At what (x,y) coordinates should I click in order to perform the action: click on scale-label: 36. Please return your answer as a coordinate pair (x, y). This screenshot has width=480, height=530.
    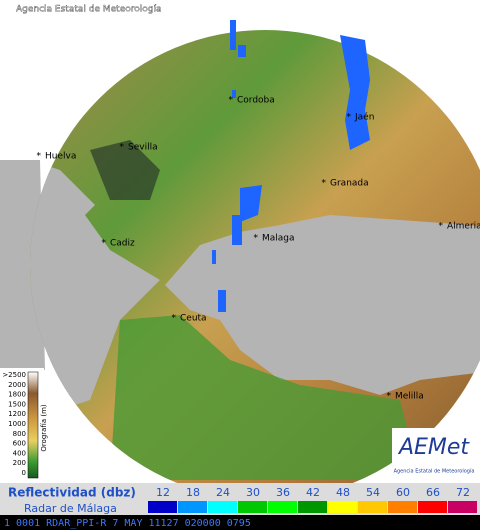
    Looking at the image, I should click on (283, 492).